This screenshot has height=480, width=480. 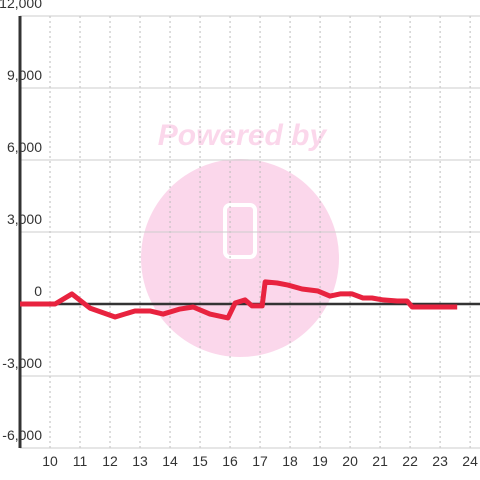 I want to click on x-tick-label: 14, so click(x=170, y=461).